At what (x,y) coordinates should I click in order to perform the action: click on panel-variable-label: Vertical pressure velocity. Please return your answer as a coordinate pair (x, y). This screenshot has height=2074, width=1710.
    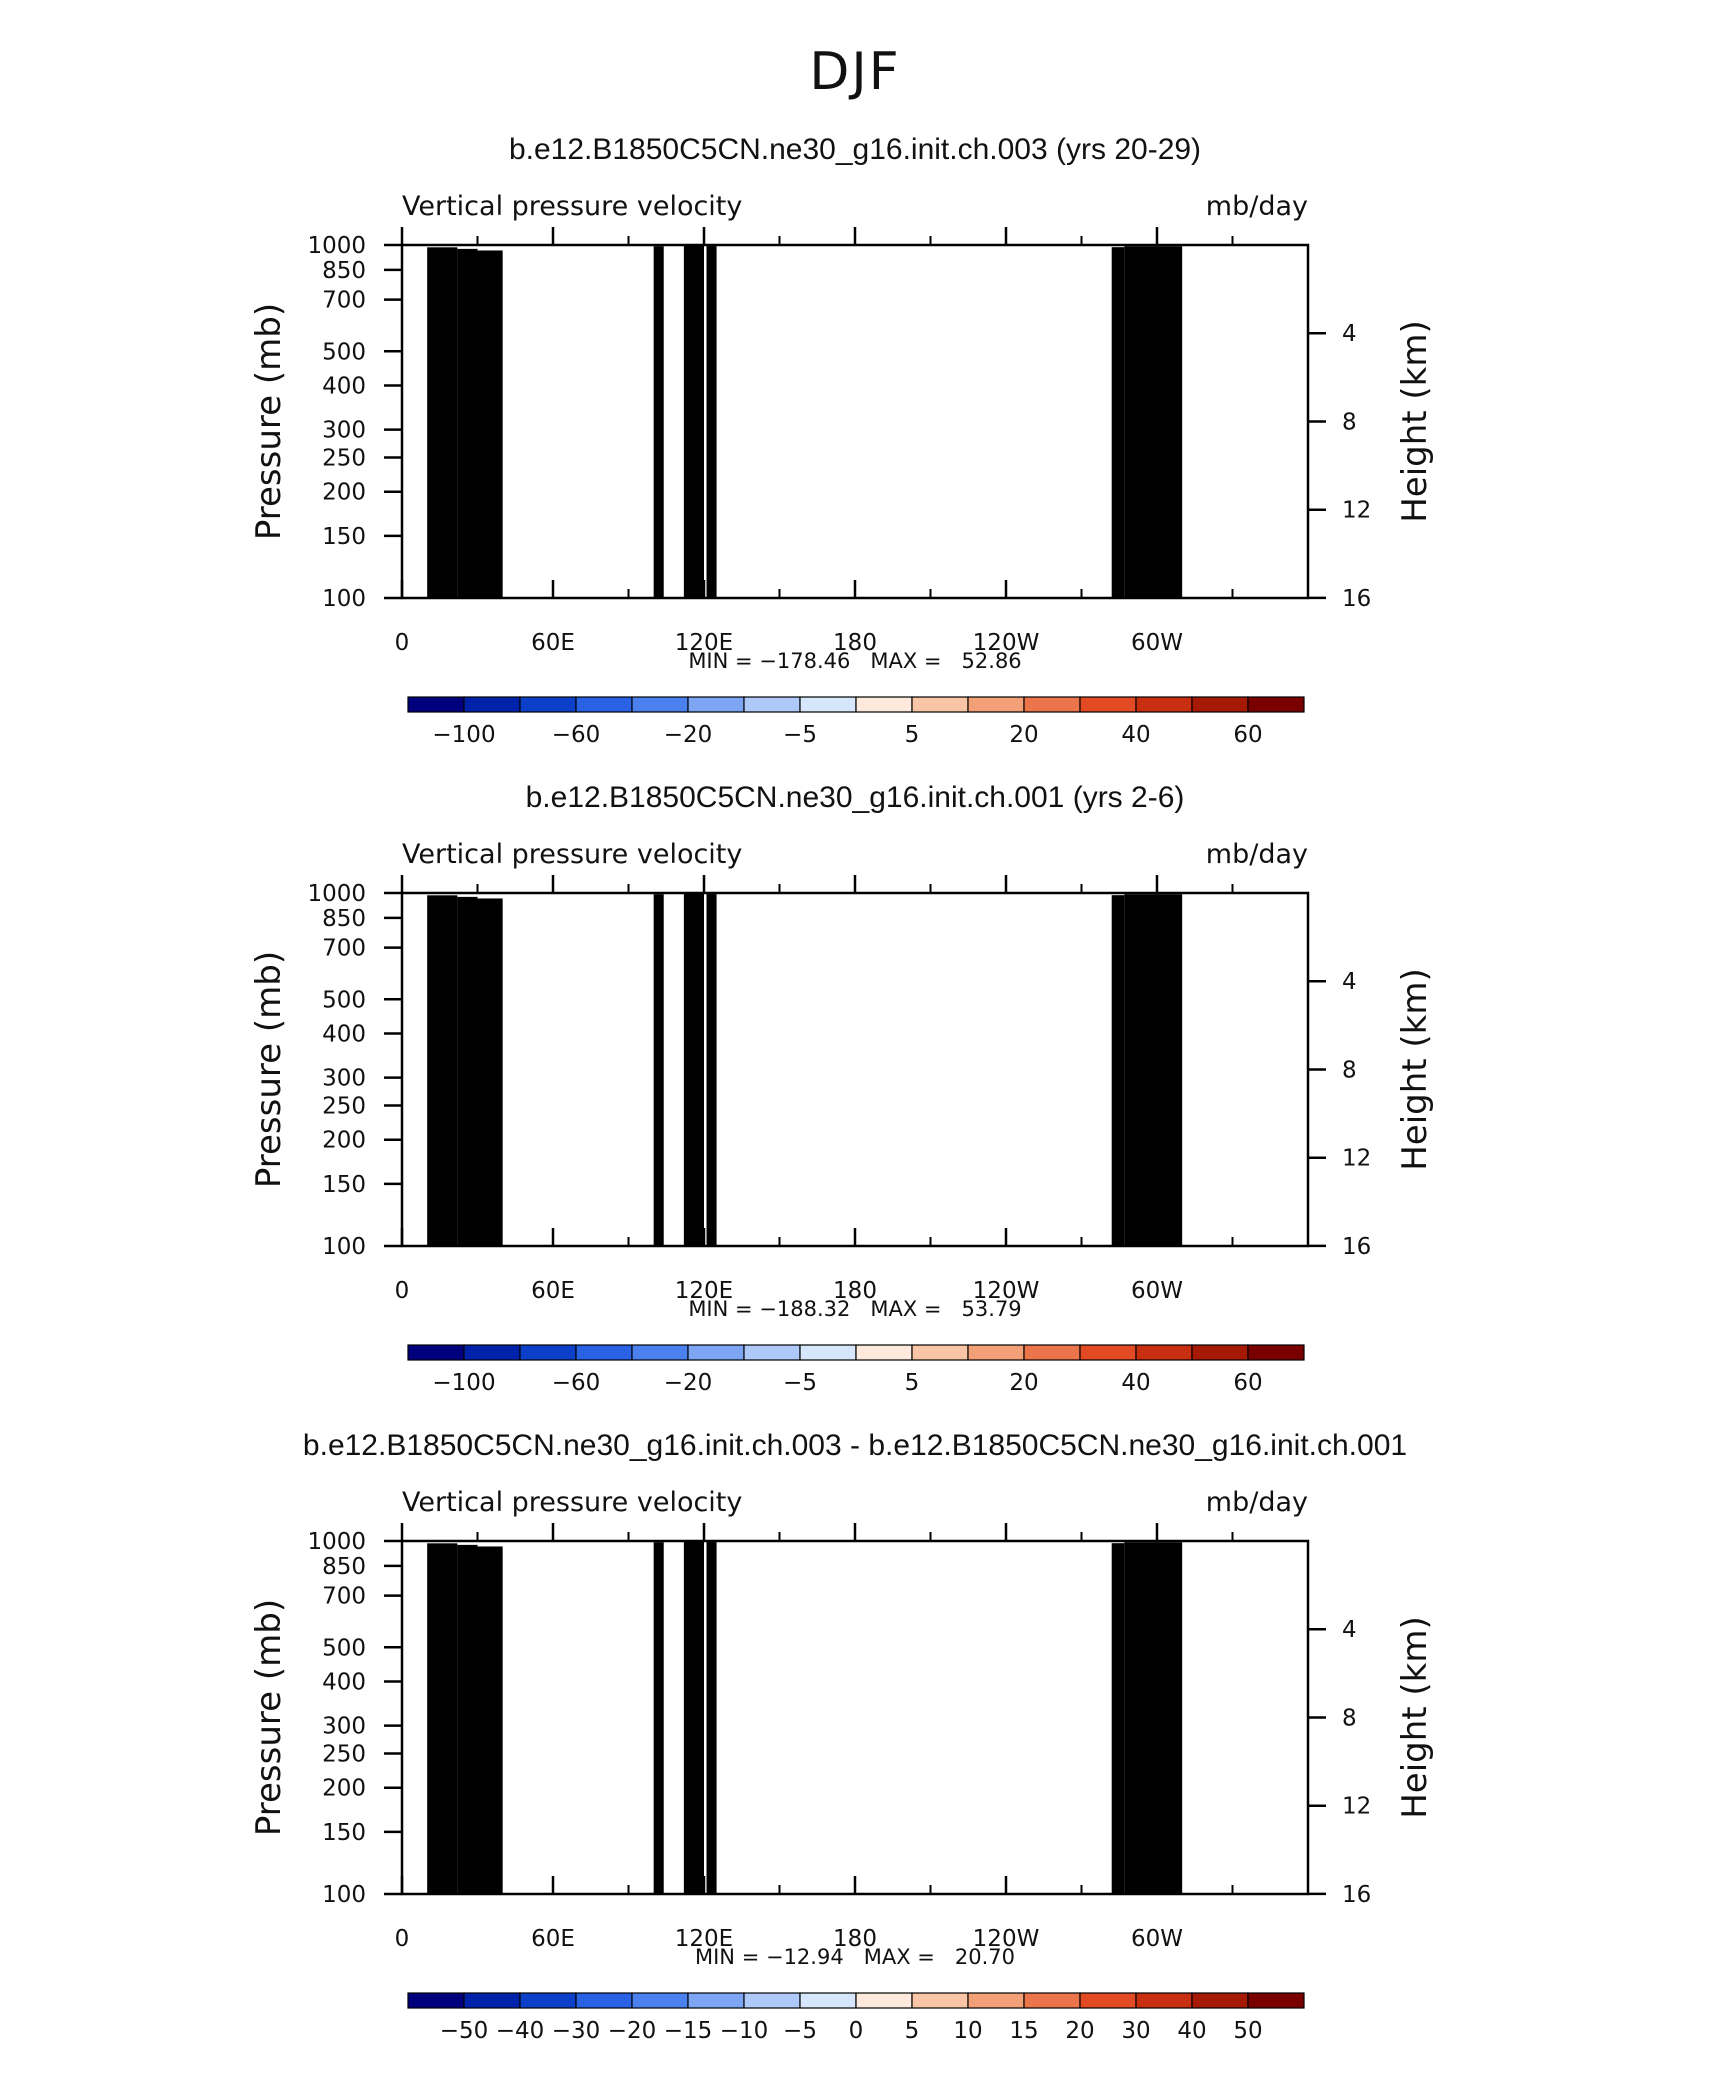
    Looking at the image, I should click on (572, 206).